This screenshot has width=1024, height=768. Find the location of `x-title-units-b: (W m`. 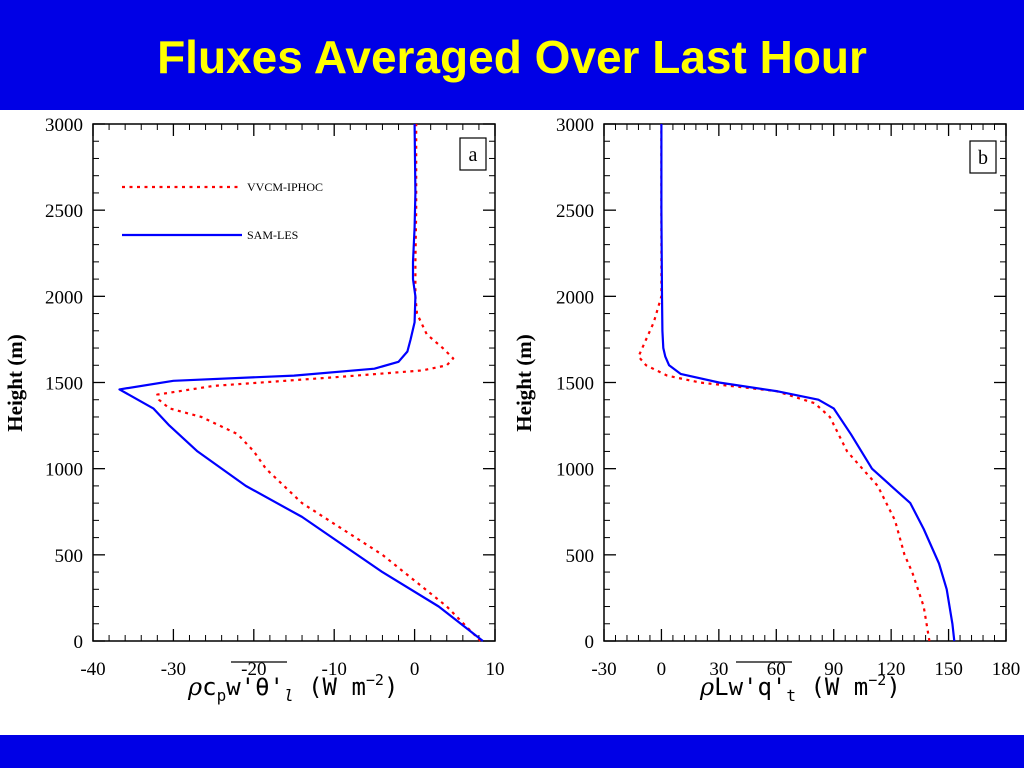

x-title-units-b: (W m is located at coordinates (832, 687).